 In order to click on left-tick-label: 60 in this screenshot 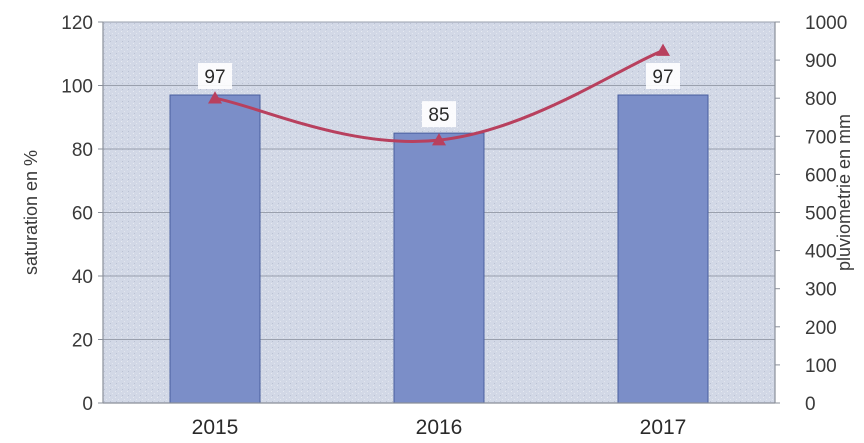, I will do `click(82, 214)`.